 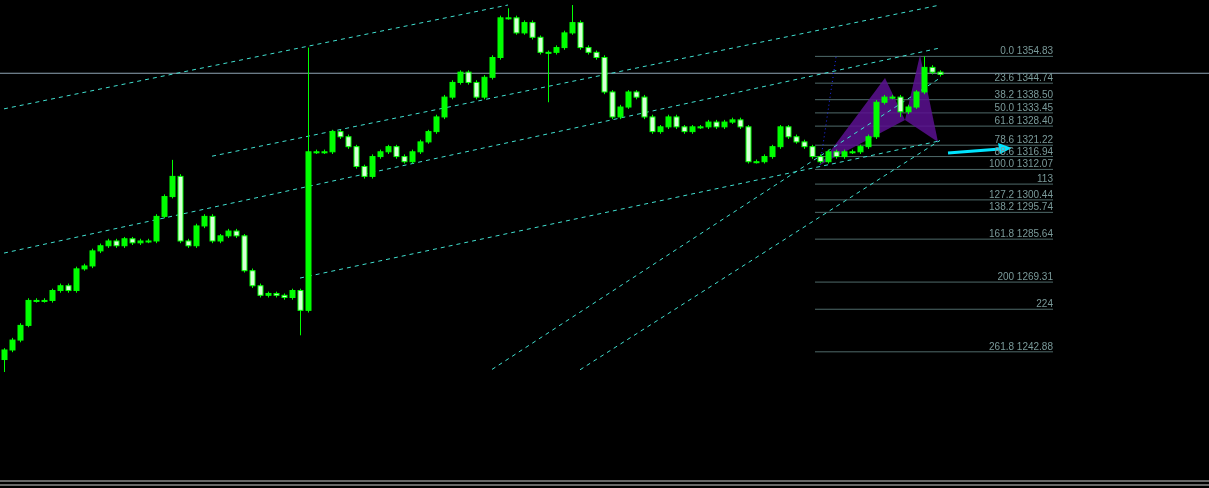 What do you see at coordinates (1045, 179) in the screenshot?
I see `annotation: 113` at bounding box center [1045, 179].